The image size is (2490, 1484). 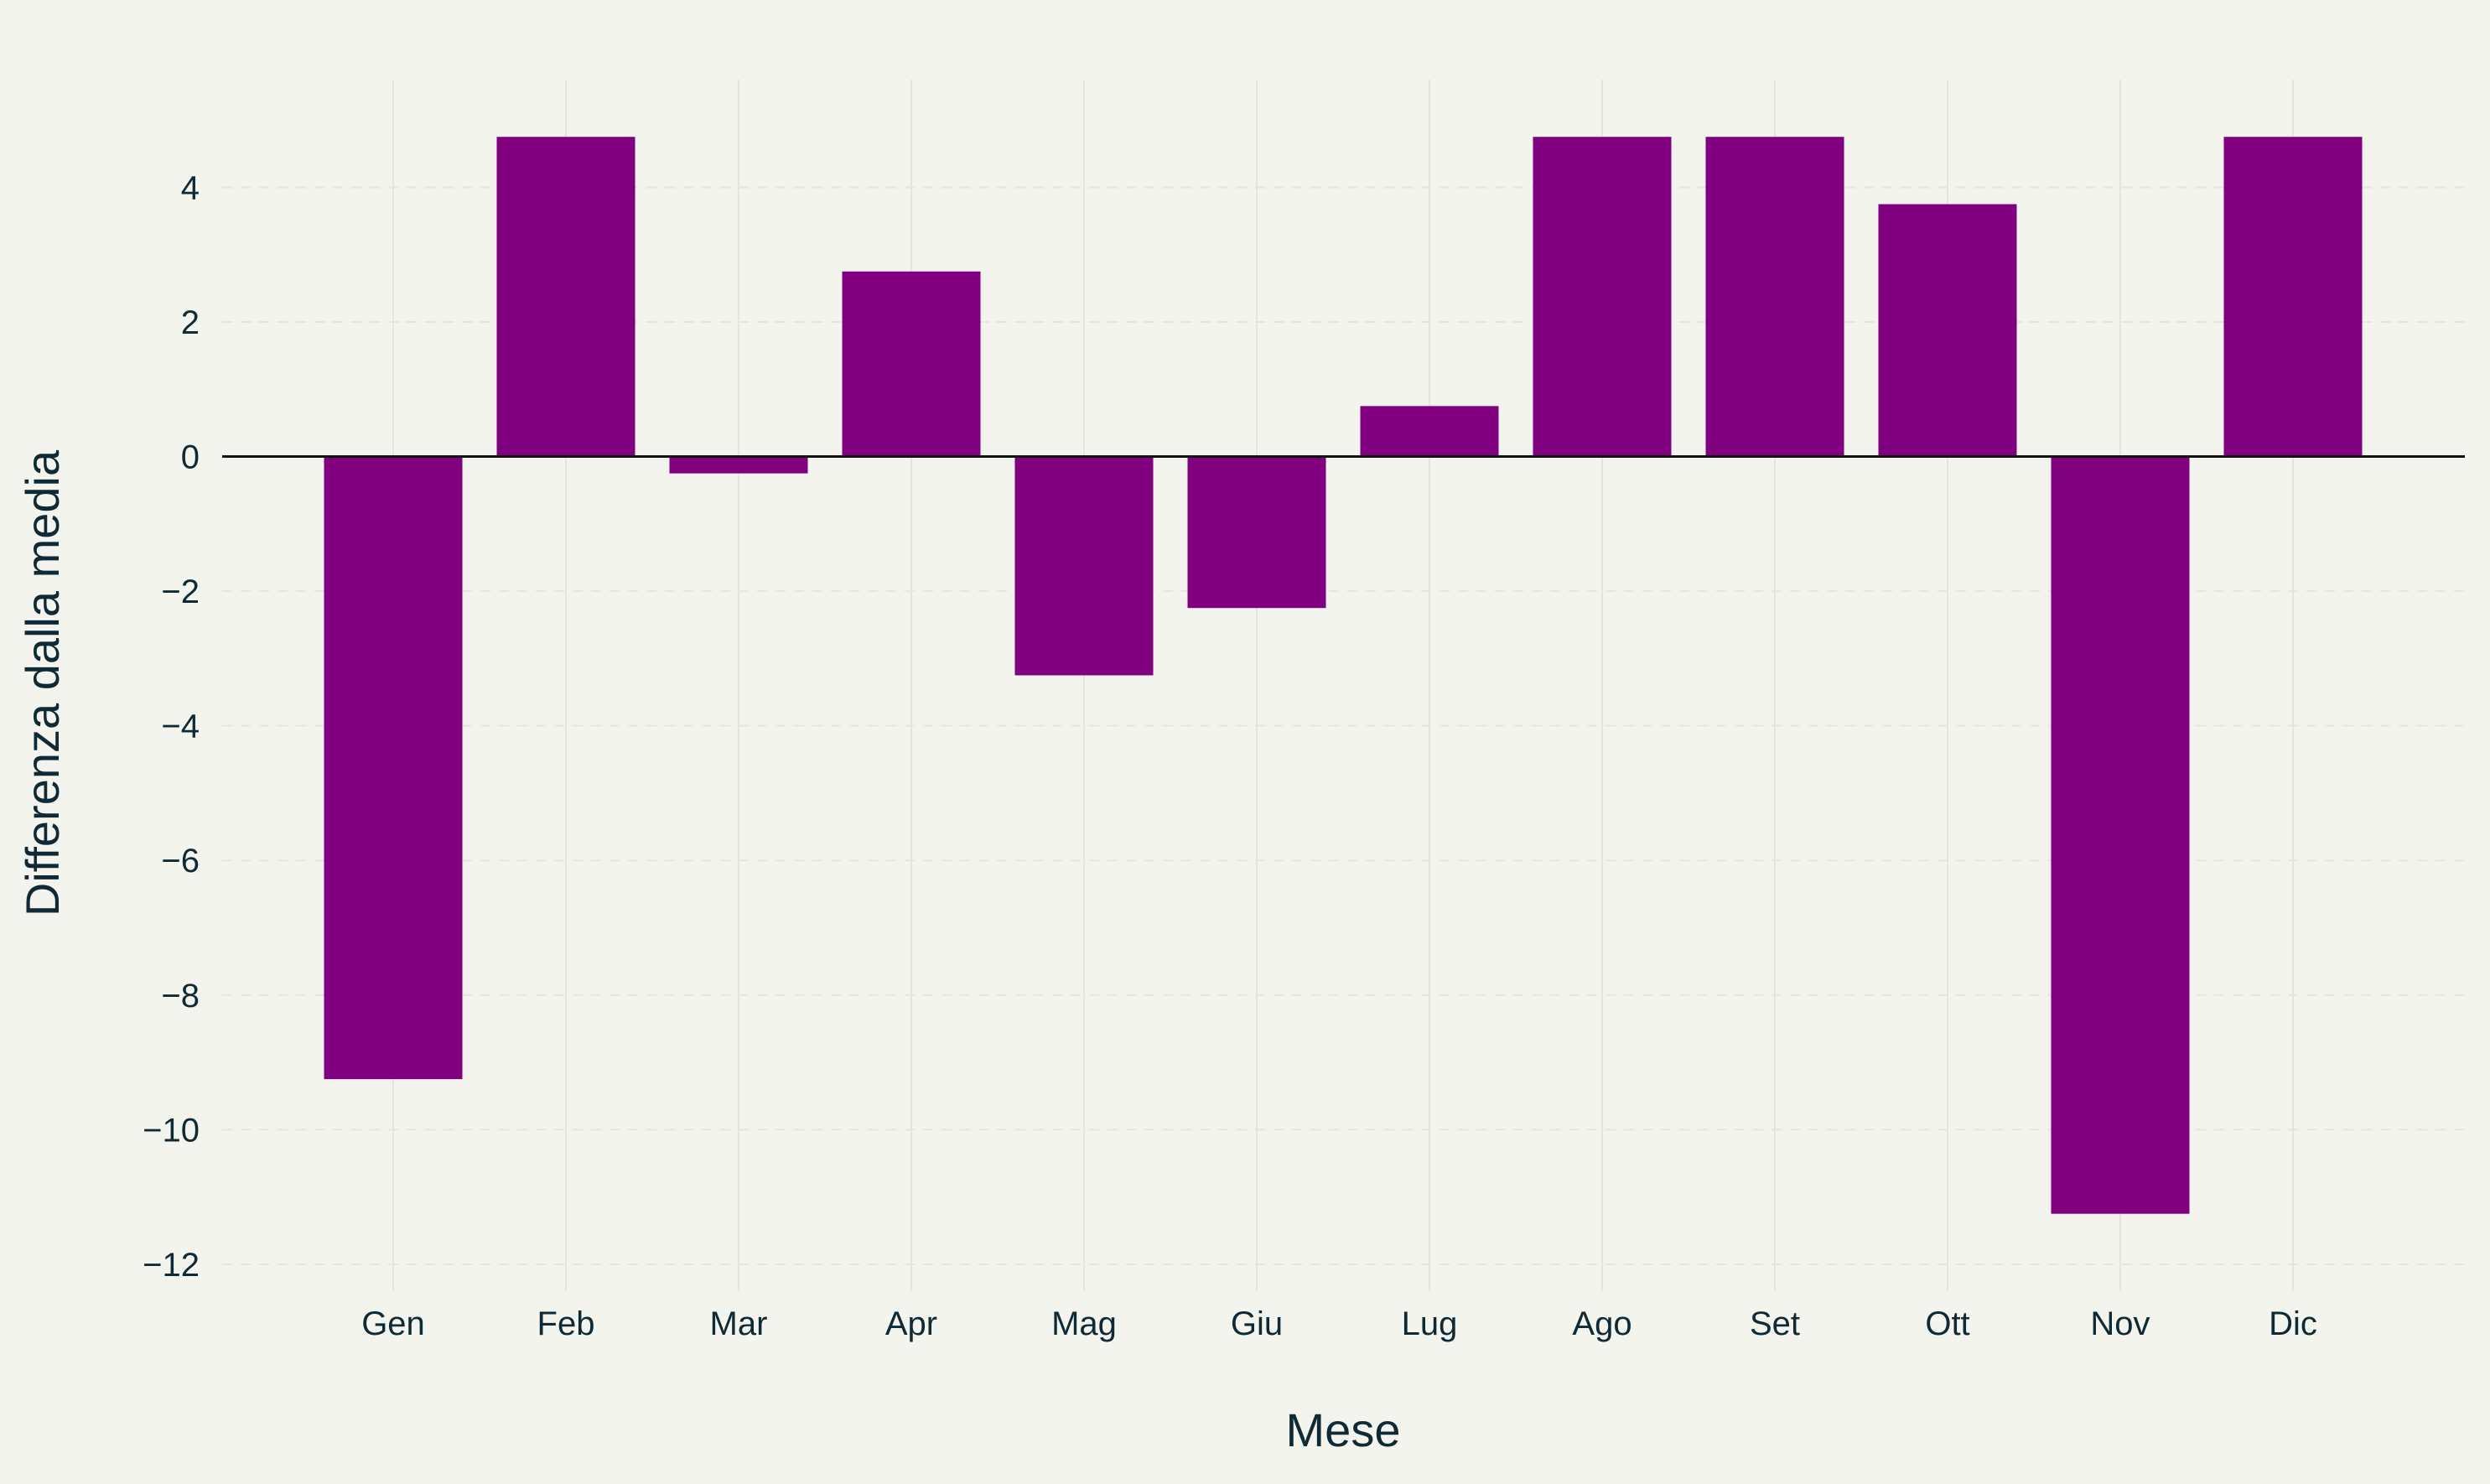 What do you see at coordinates (1775, 1323) in the screenshot?
I see `x-tick-label: Set` at bounding box center [1775, 1323].